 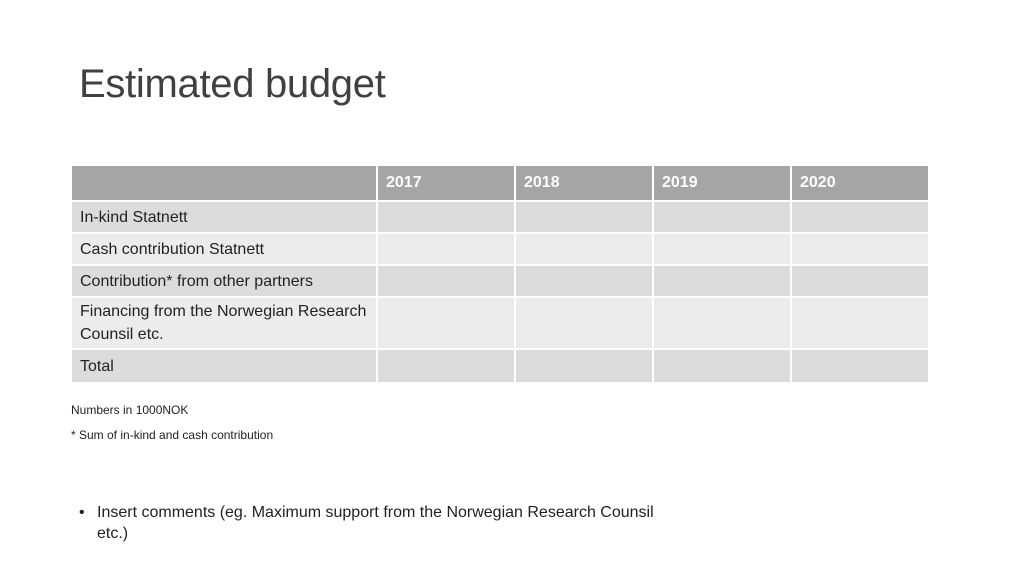 What do you see at coordinates (232, 84) in the screenshot?
I see `slide-title: Estimated budget` at bounding box center [232, 84].